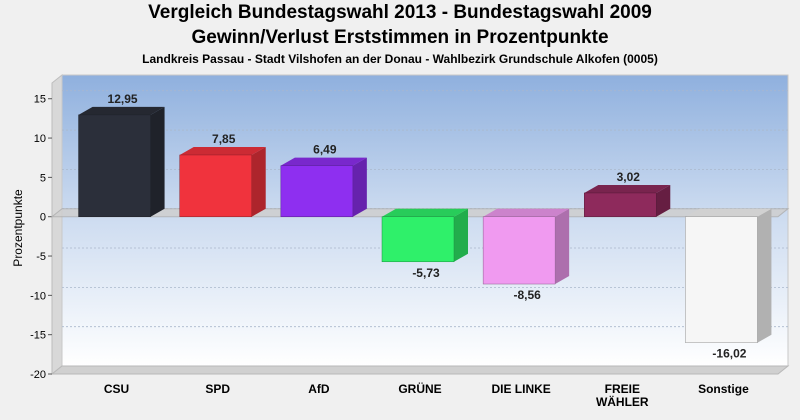  What do you see at coordinates (217, 389) in the screenshot?
I see `x-tick-label: SPD` at bounding box center [217, 389].